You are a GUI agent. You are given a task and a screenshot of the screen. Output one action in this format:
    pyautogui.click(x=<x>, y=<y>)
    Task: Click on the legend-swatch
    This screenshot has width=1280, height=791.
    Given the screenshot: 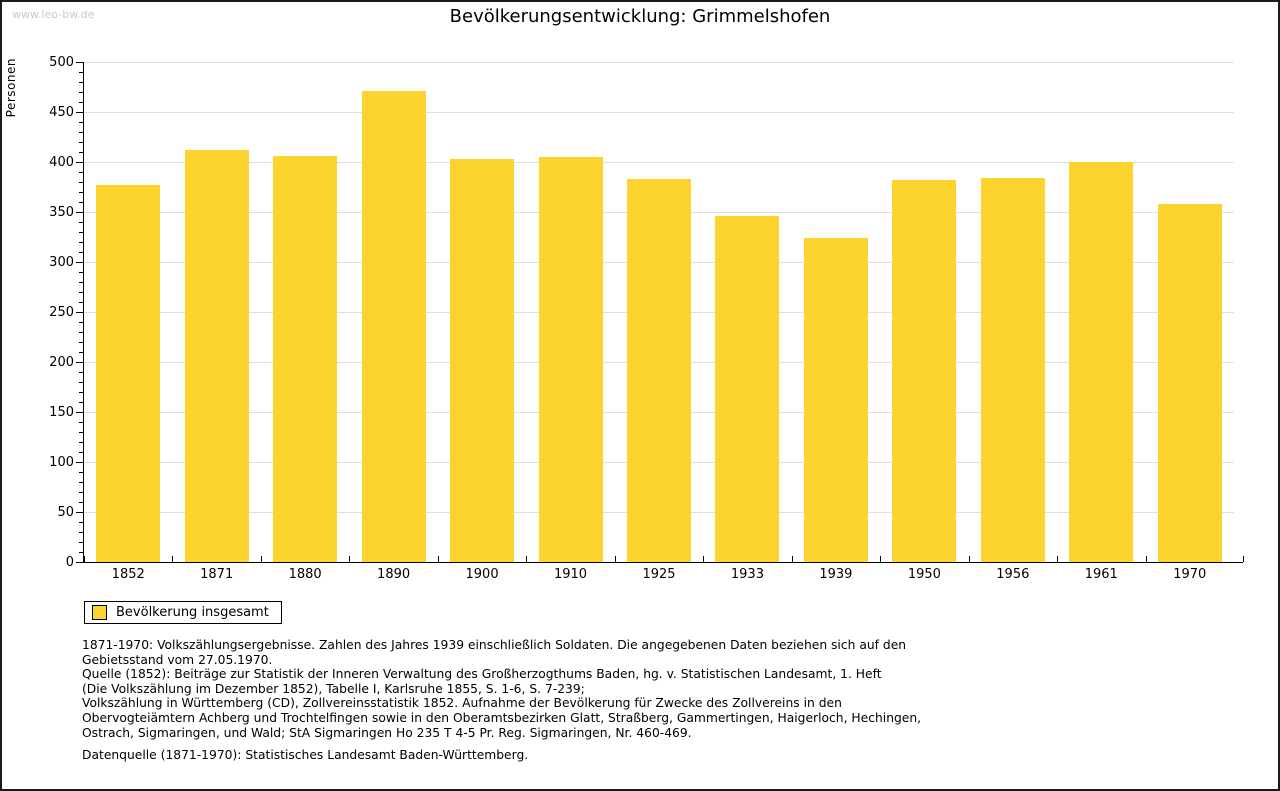 What is the action you would take?
    pyautogui.click(x=99, y=612)
    